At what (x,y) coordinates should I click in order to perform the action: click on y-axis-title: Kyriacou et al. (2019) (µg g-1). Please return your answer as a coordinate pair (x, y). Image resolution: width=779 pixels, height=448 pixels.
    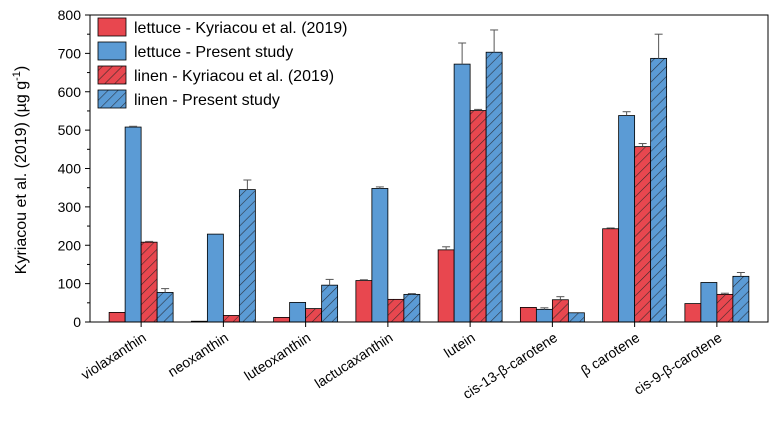
    Looking at the image, I should click on (20, 170).